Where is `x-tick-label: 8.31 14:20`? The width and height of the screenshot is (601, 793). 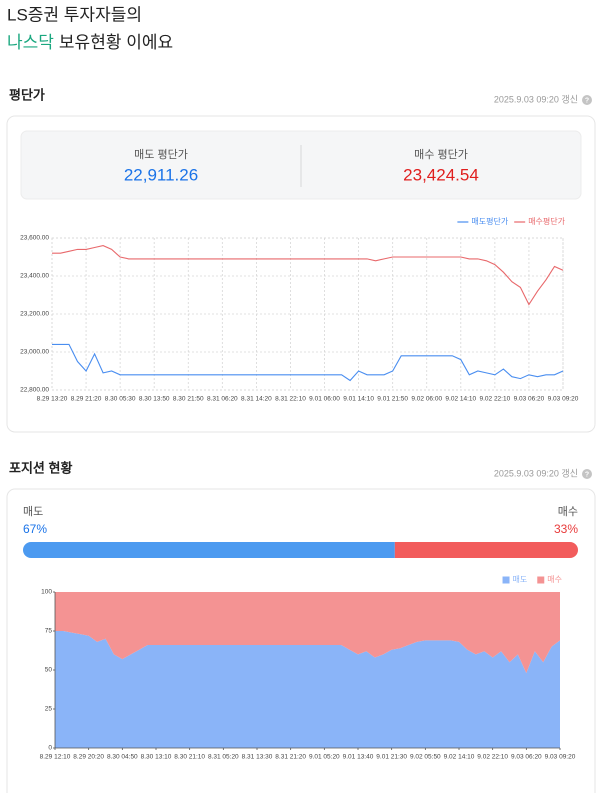
x-tick-label: 8.31 14:20 is located at coordinates (256, 399).